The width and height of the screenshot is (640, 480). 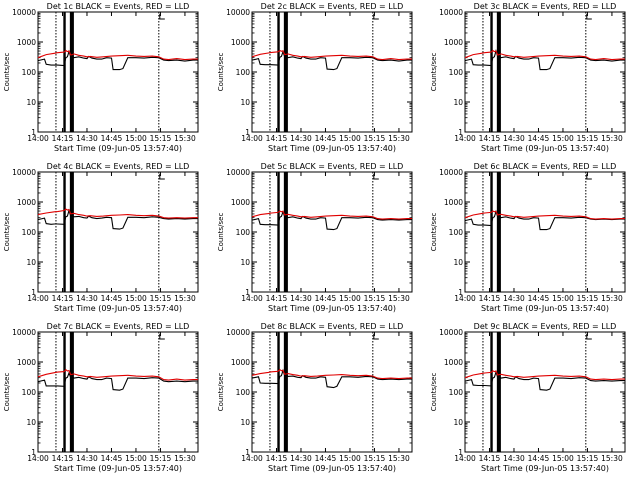 What do you see at coordinates (245, 422) in the screenshot?
I see `chart-8-ytick-label: 10` at bounding box center [245, 422].